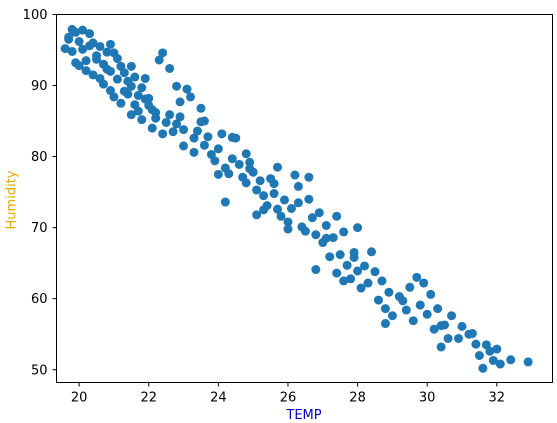 Image resolution: width=557 pixels, height=423 pixels. I want to click on x-axis-title: TEMP, so click(303, 415).